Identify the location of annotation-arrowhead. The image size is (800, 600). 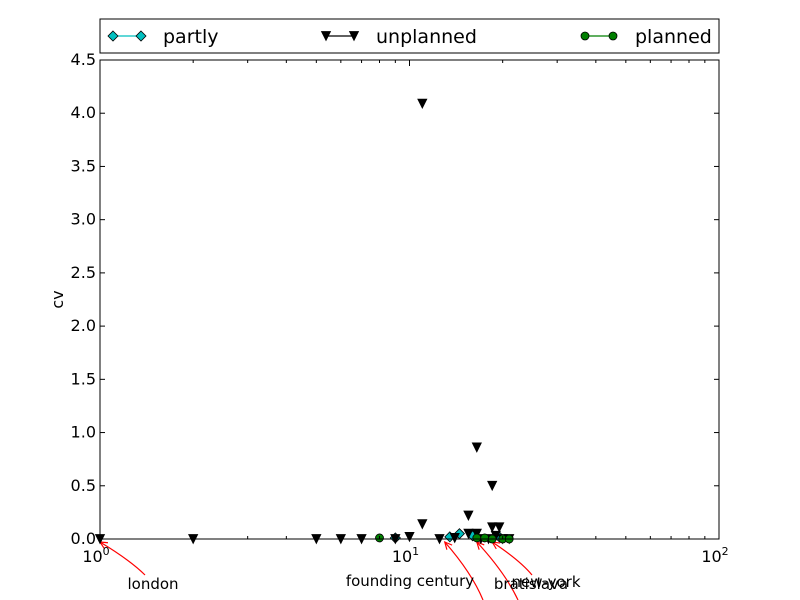
(448, 545).